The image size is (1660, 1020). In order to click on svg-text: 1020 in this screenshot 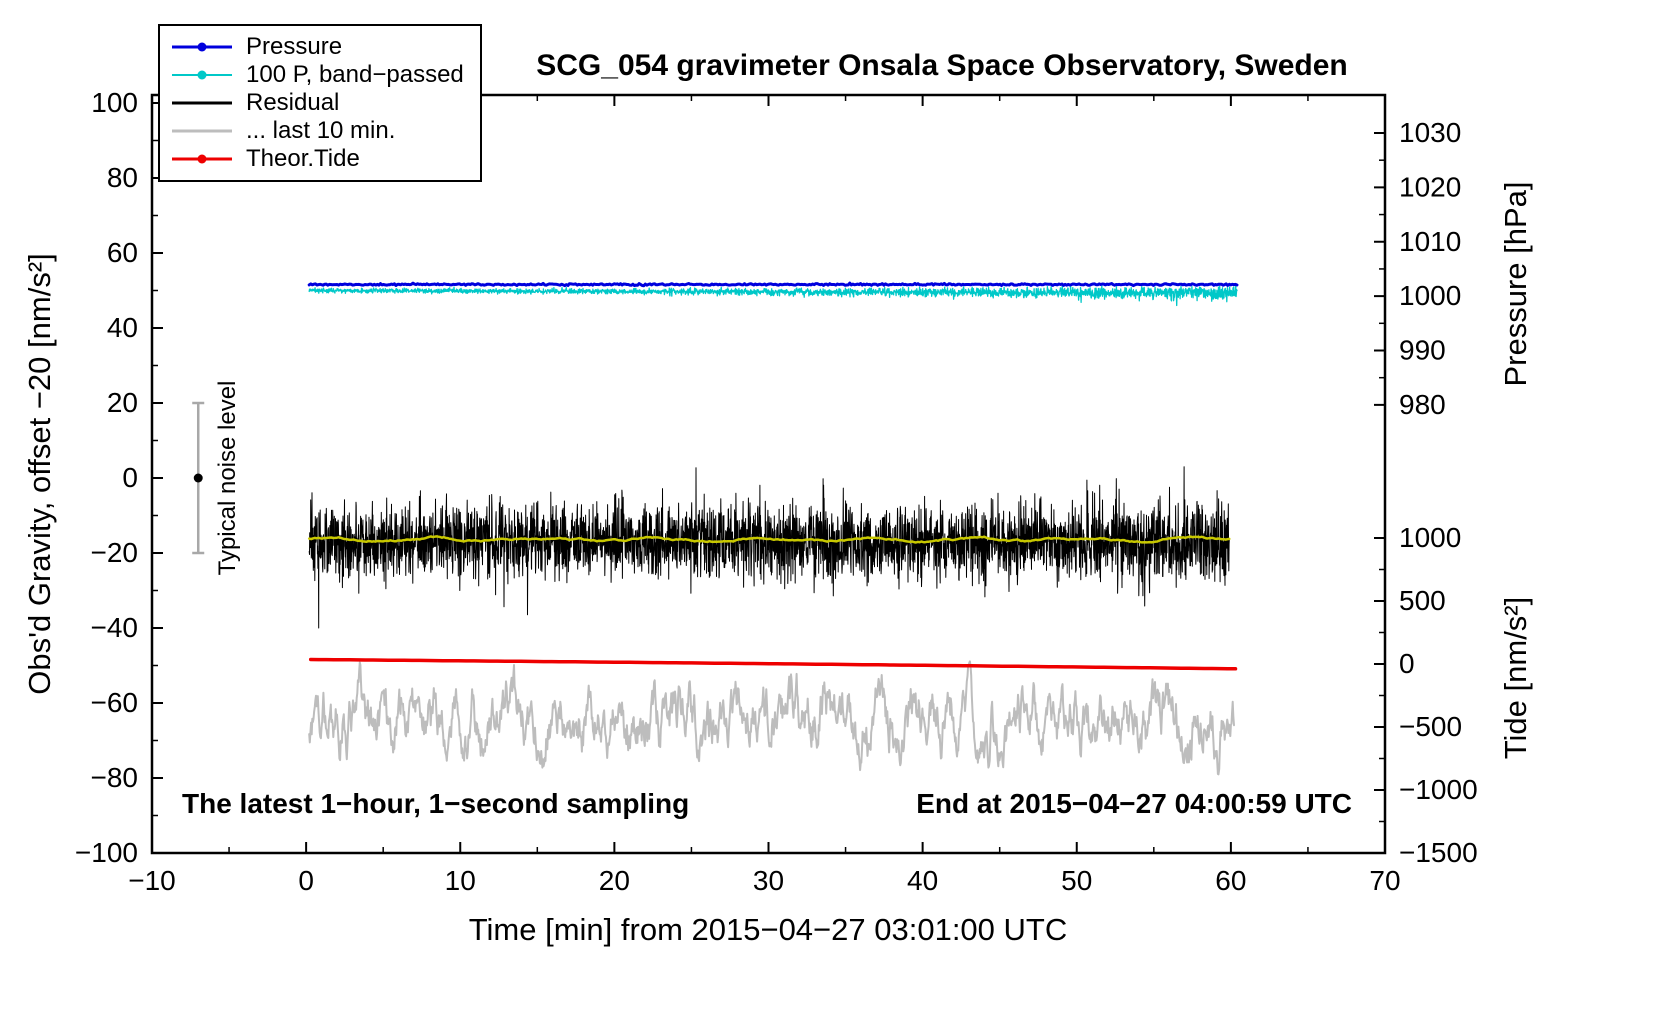, I will do `click(1430, 186)`.